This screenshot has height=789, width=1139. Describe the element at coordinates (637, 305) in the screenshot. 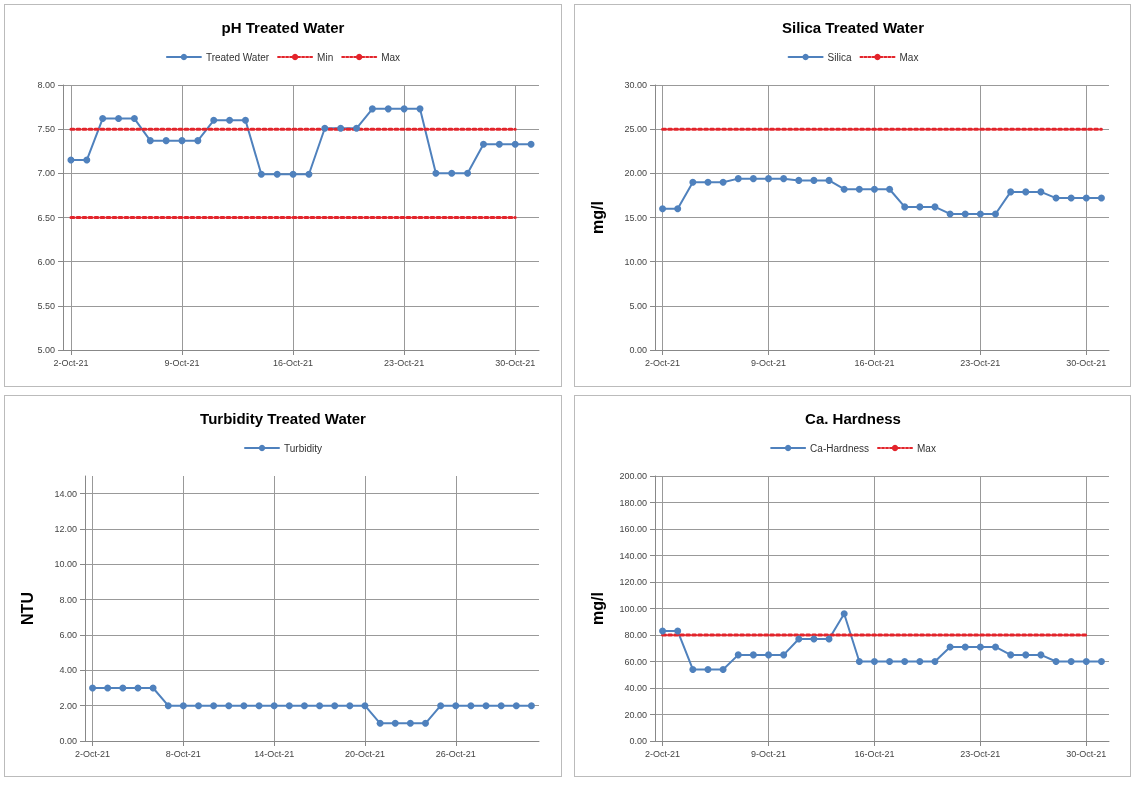

I see `y-tick-label: 5.00` at that location.